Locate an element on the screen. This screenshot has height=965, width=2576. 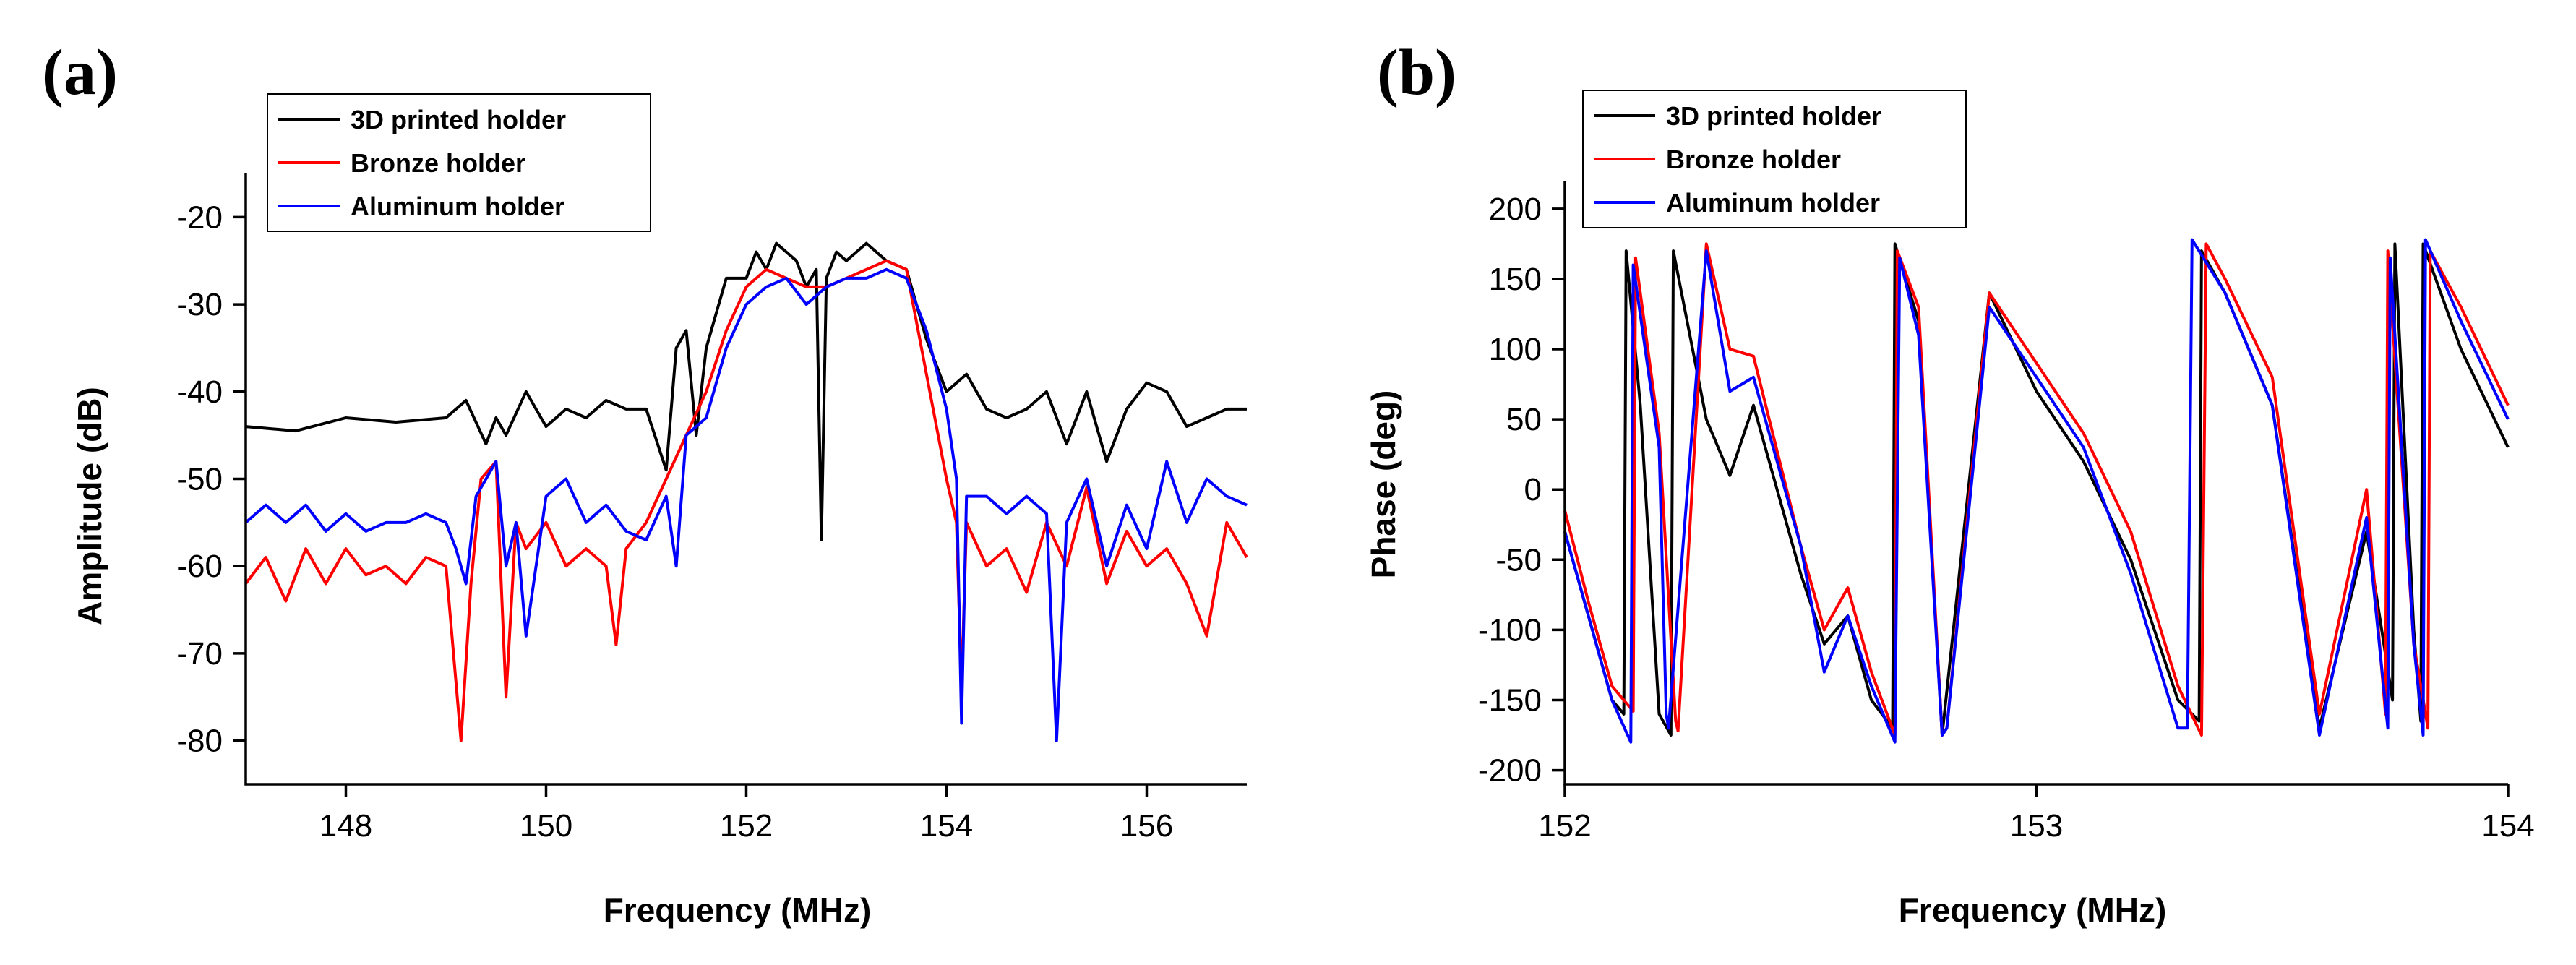
x-tick-label-a-3: 154 is located at coordinates (947, 826).